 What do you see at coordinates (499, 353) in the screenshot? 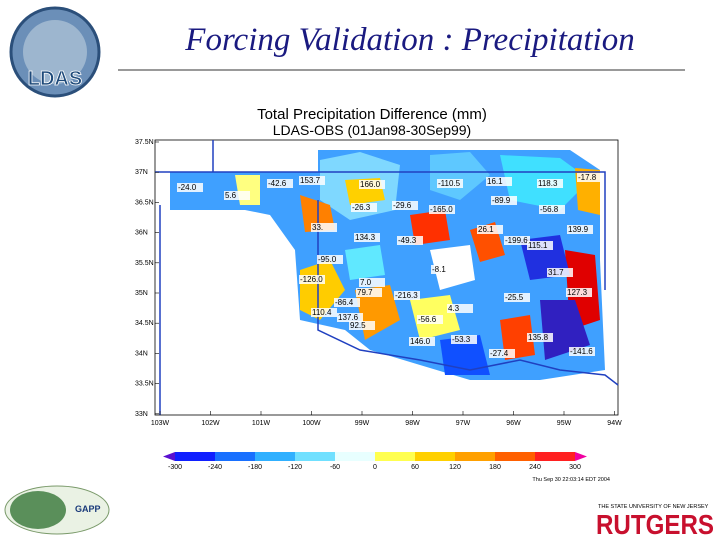
I see `station-value: -27.4` at bounding box center [499, 353].